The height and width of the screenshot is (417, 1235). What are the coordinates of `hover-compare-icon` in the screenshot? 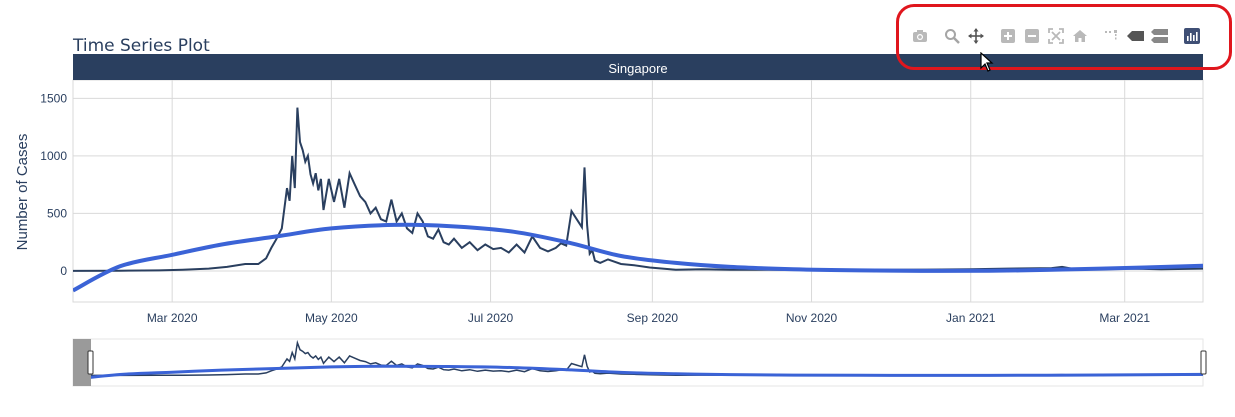 It's located at (1160, 36).